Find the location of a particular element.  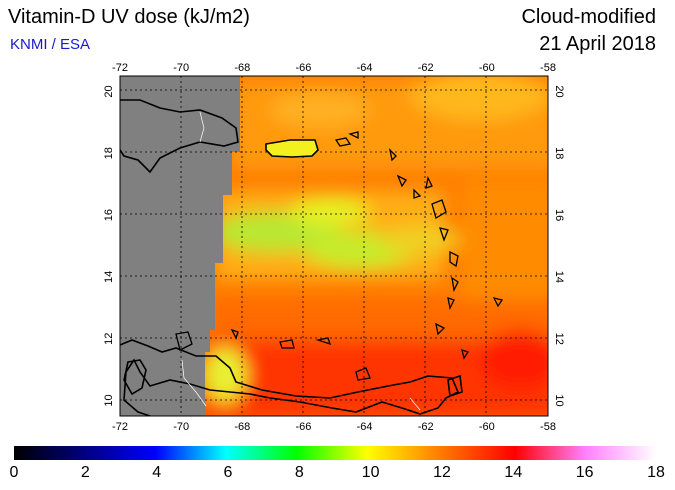

lon-tick-label-top: -66 is located at coordinates (303, 68).